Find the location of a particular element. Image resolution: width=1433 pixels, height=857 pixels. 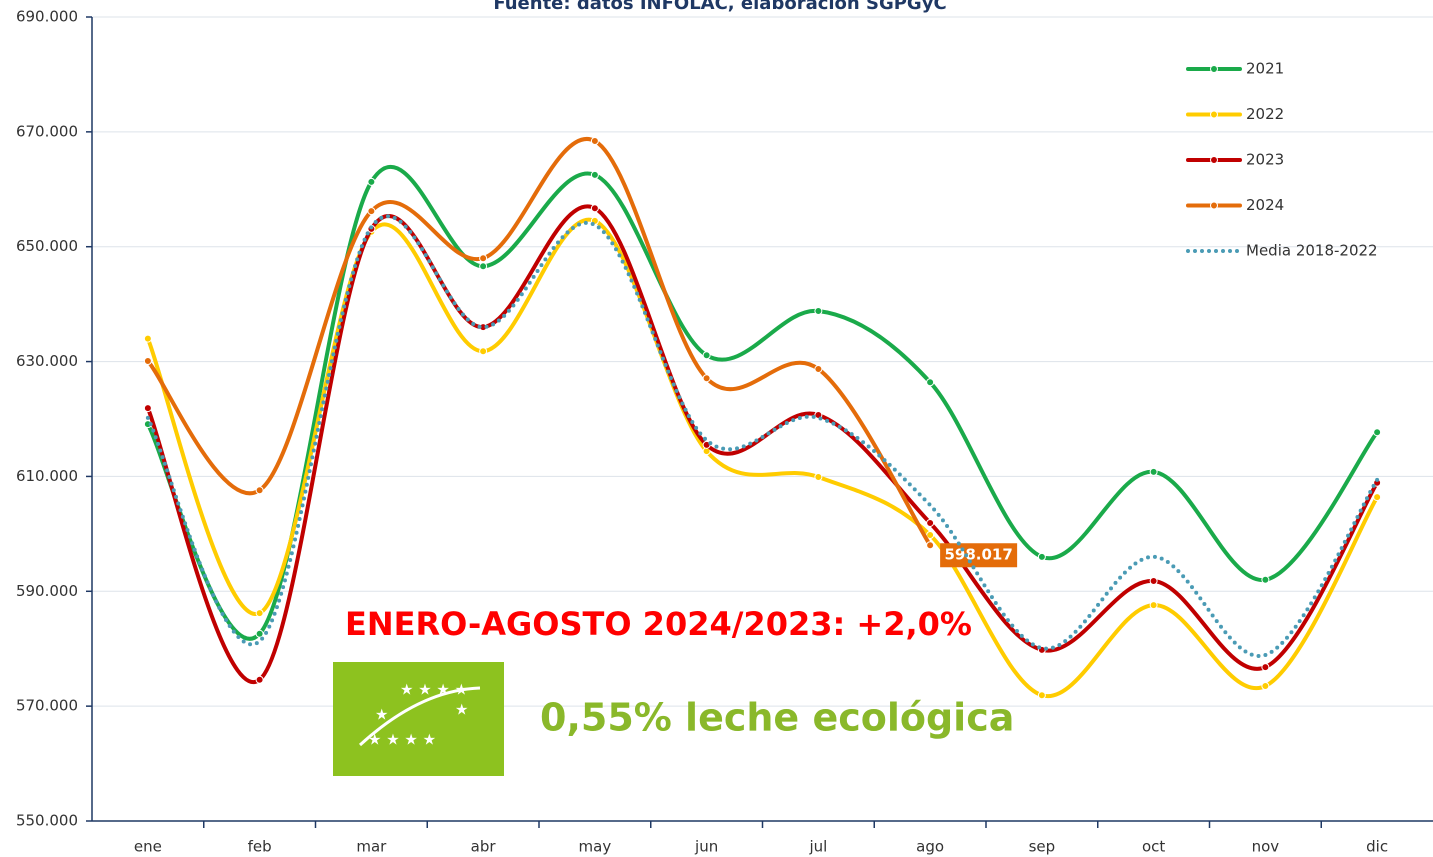

y-tick-label: 610.000 is located at coordinates (47, 476).